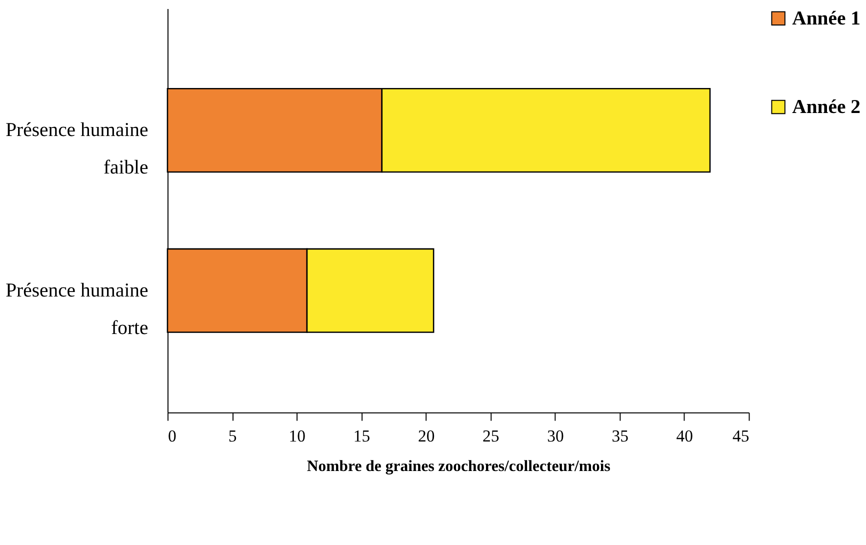 This screenshot has width=866, height=545. What do you see at coordinates (172, 436) in the screenshot?
I see `x-tick-label: 0` at bounding box center [172, 436].